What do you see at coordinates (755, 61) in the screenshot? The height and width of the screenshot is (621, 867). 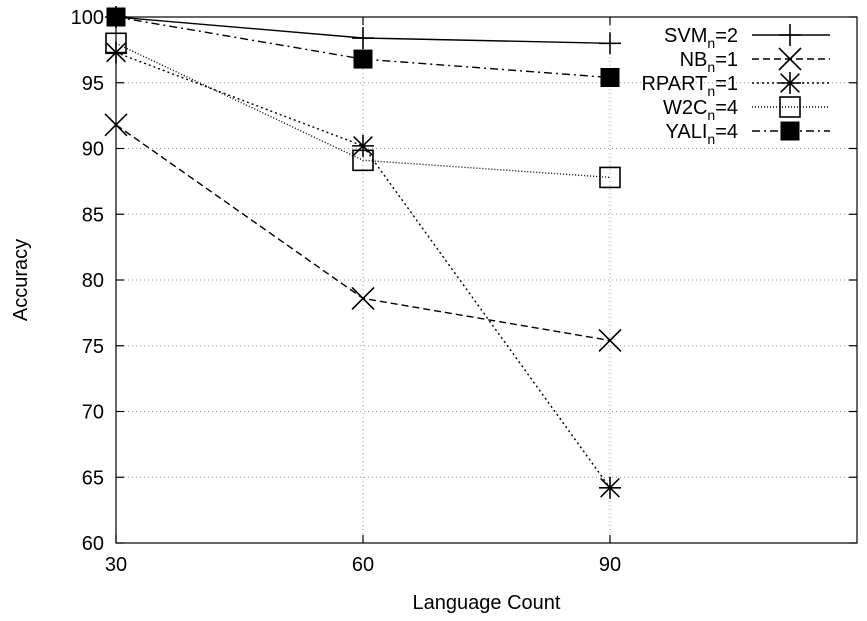 I see `legend-entry: NBn=1` at bounding box center [755, 61].